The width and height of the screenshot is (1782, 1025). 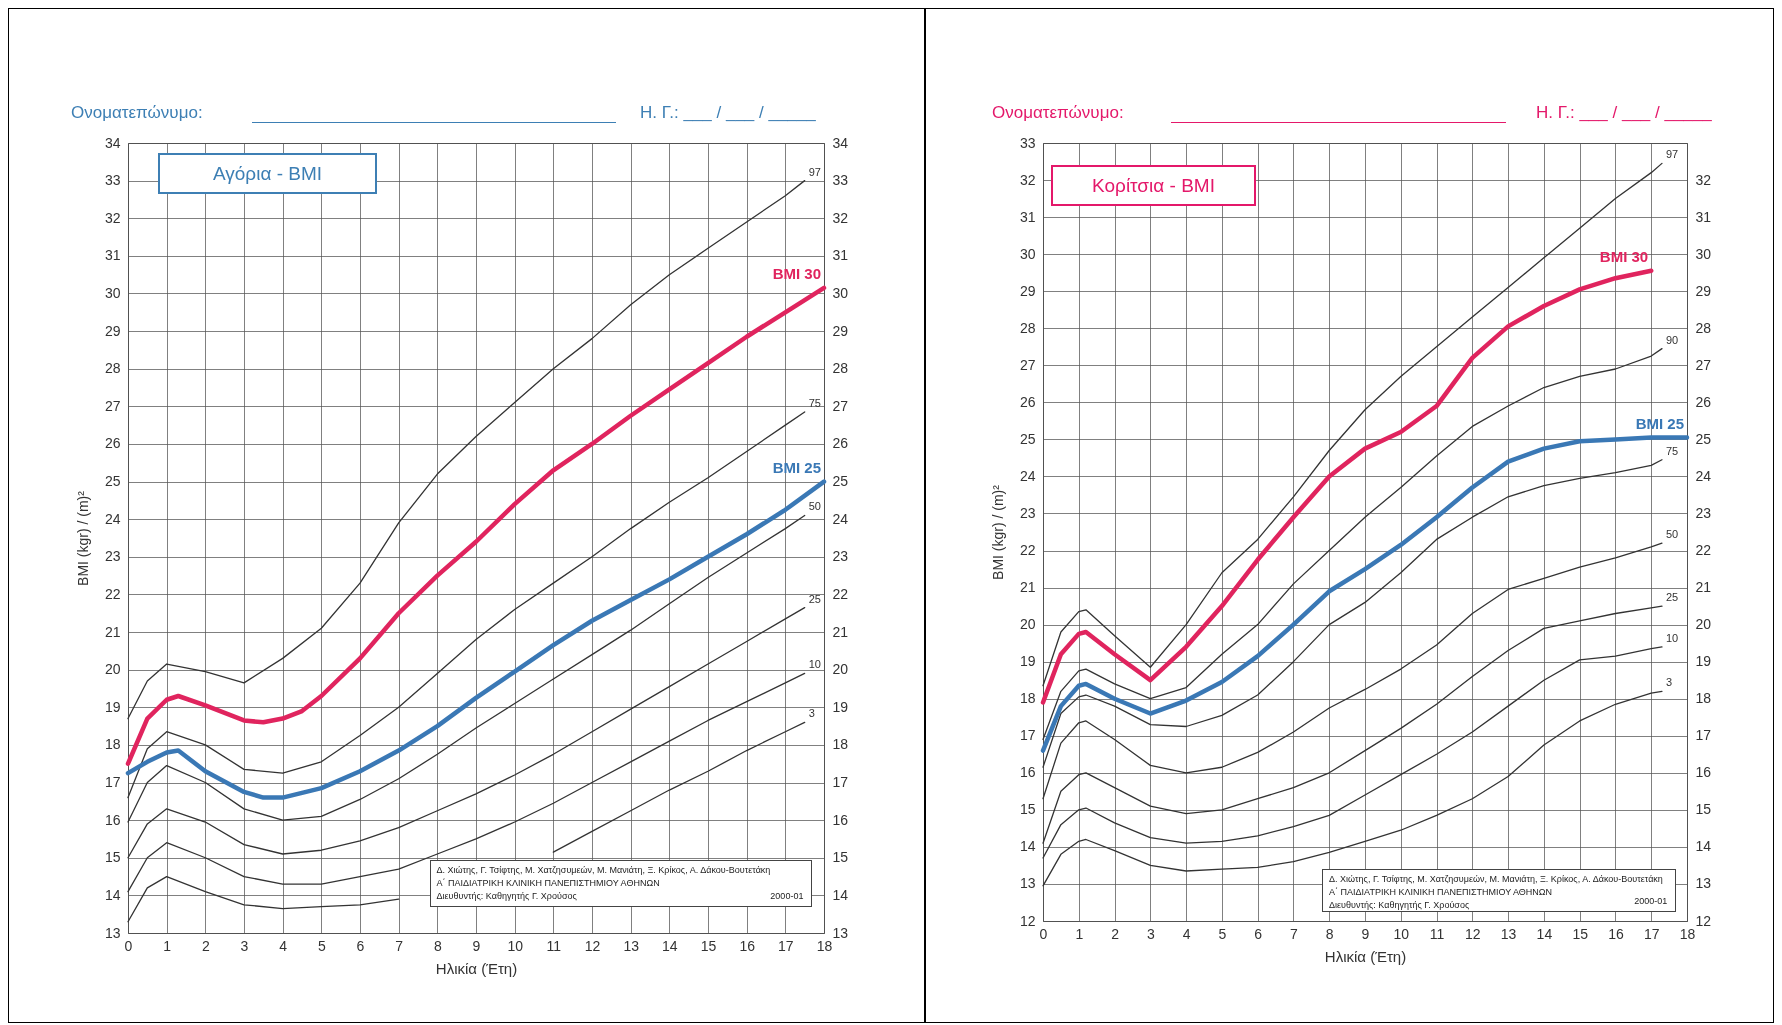 What do you see at coordinates (1703, 809) in the screenshot?
I see `y2-tick-label: 15` at bounding box center [1703, 809].